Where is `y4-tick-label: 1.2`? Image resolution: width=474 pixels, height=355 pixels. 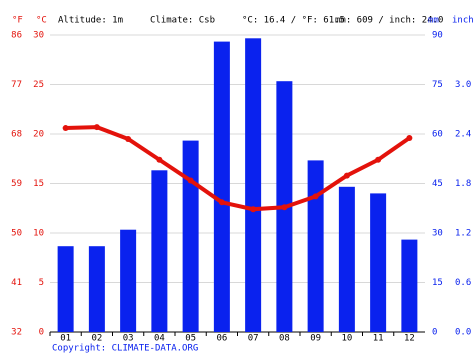
y4-tick-label: 1.2 is located at coordinates (463, 234).